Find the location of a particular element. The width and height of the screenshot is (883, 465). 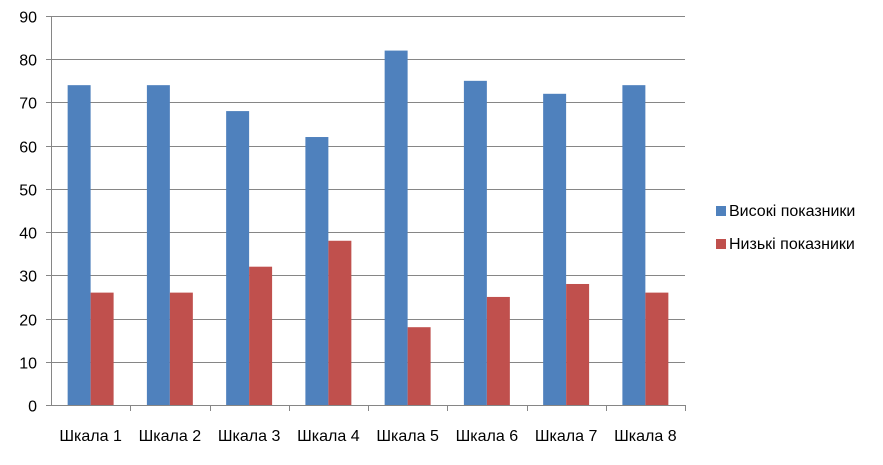

x-tick-label: Шкала 8 is located at coordinates (645, 436).